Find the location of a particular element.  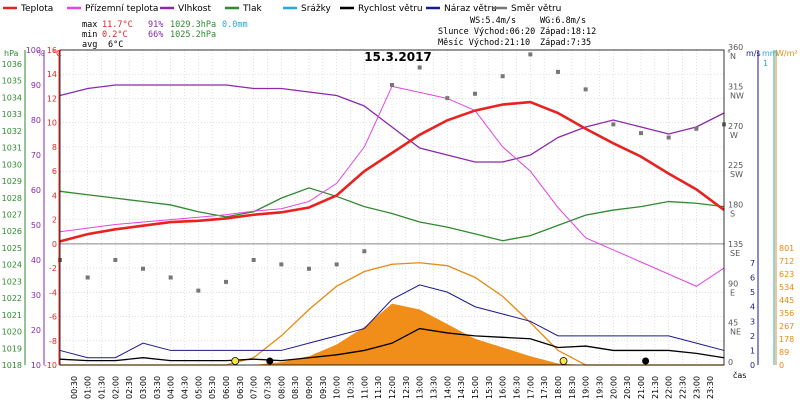

celsius-tick-label: 16 is located at coordinates (52, 50).